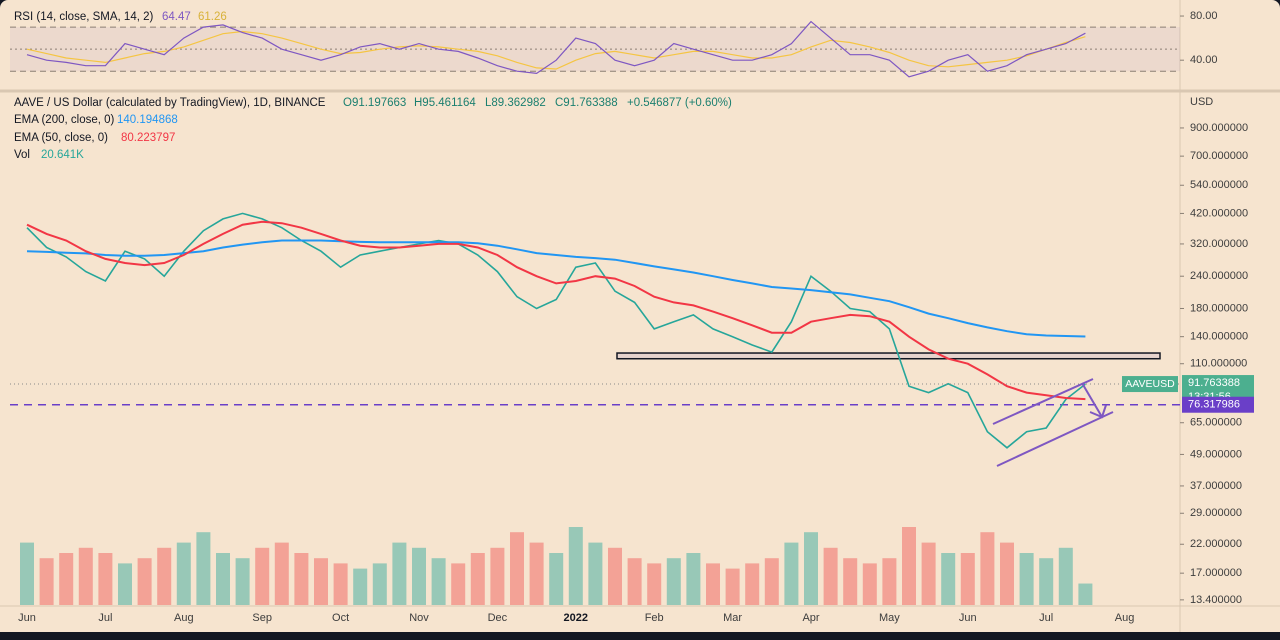 The image size is (1280, 640). Describe the element at coordinates (1219, 156) in the screenshot. I see `y-tick-label: 700.000000` at that location.